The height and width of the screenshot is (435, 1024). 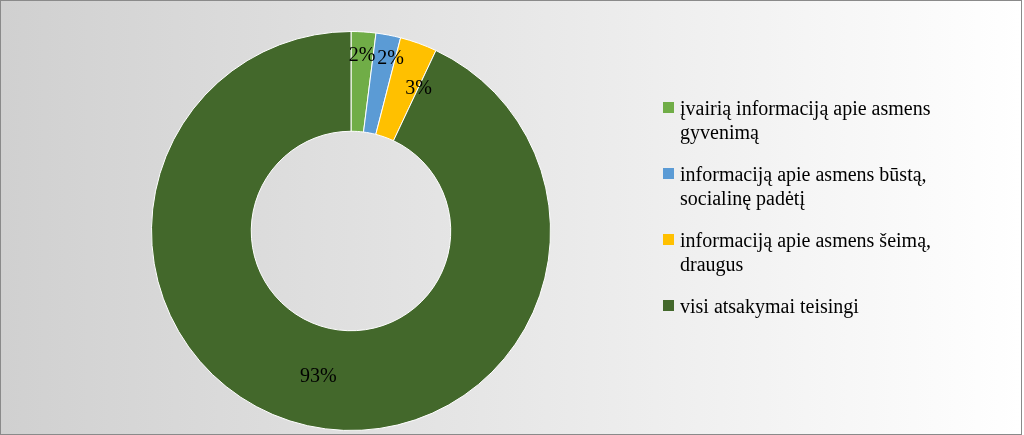 What do you see at coordinates (806, 252) in the screenshot?
I see `legend-label: informaciją apie asmens šeimą, draugus` at bounding box center [806, 252].